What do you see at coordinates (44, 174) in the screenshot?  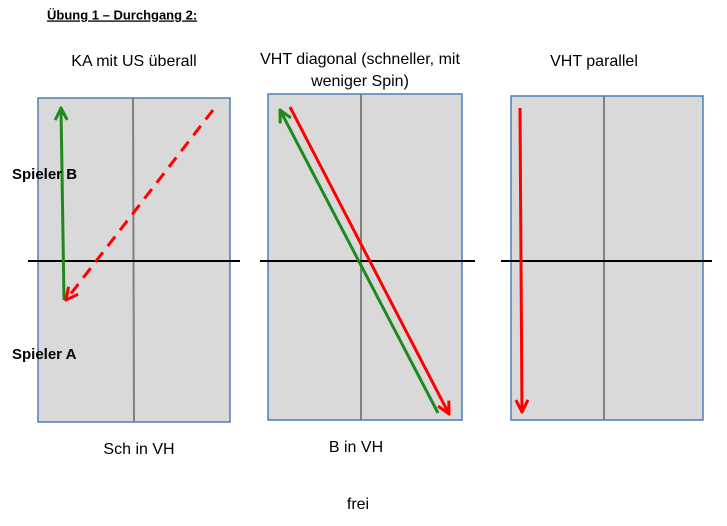 I see `player-label: Spieler B` at bounding box center [44, 174].